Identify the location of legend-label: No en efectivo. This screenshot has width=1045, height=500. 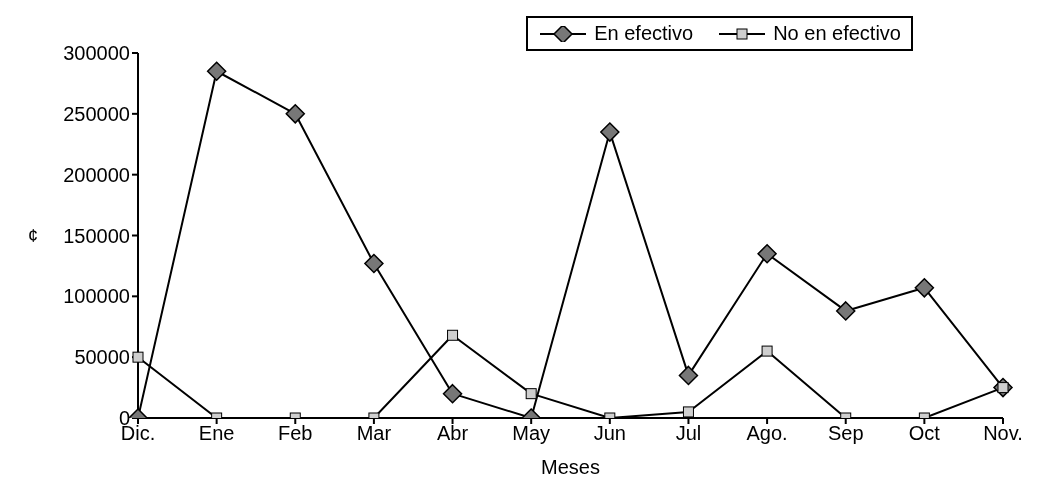
(837, 33).